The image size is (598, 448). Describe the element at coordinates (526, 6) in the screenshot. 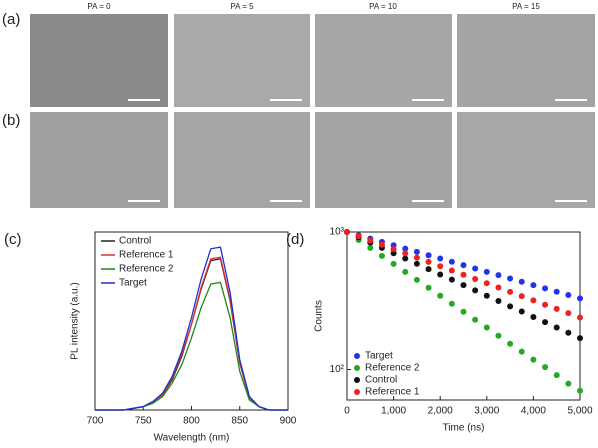

I see `image-label: PA = 15` at that location.